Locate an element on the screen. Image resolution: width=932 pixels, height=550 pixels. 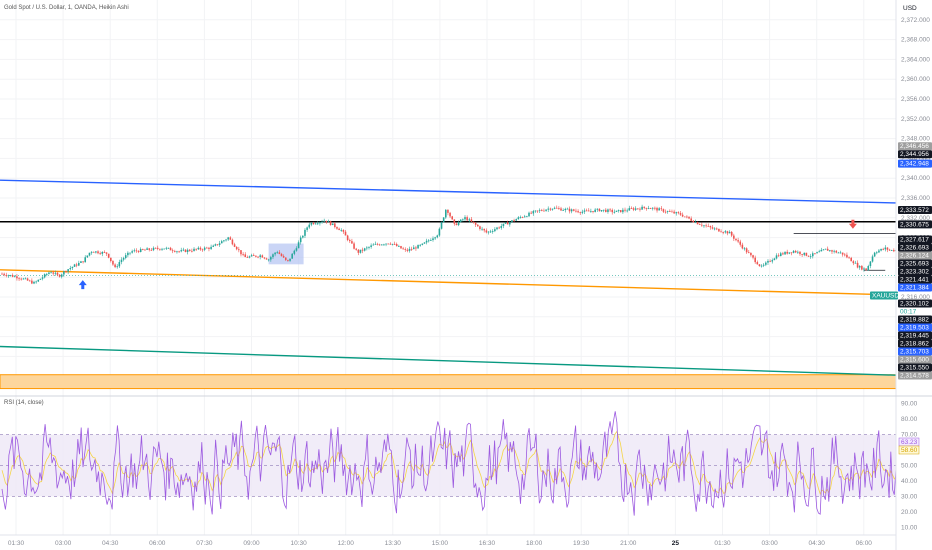
blue-channel-line is located at coordinates (448, 191).